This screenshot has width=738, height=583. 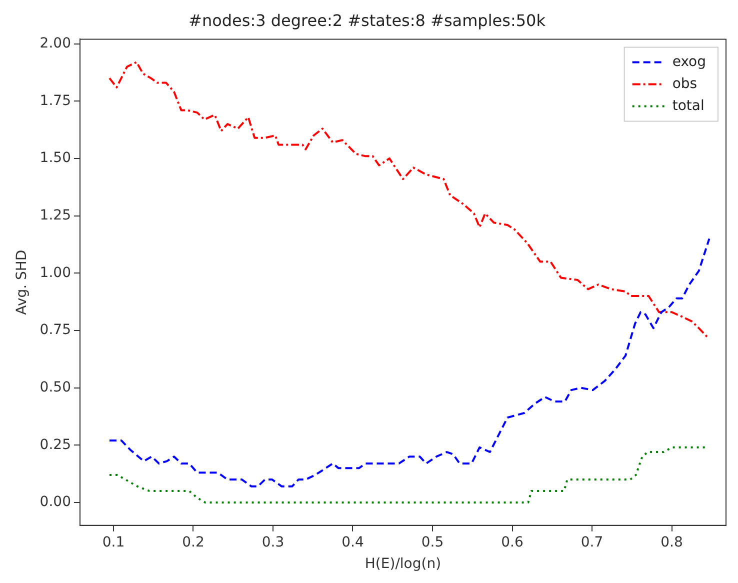 I want to click on x-tick-label: 0.1, so click(x=113, y=542).